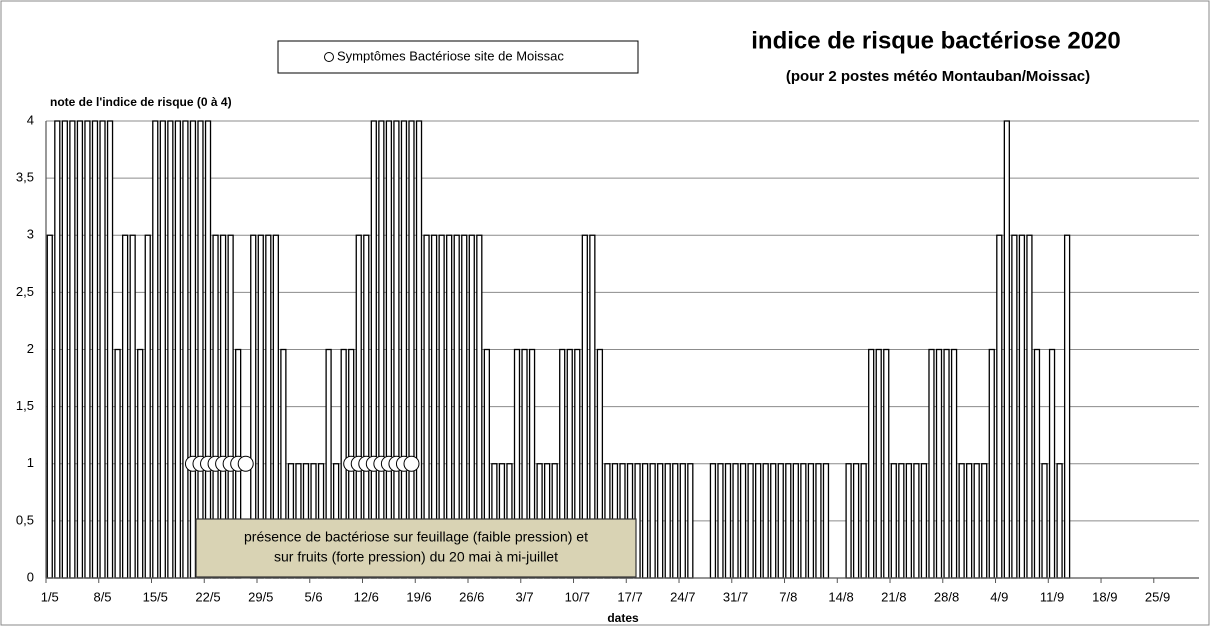 The width and height of the screenshot is (1212, 633). What do you see at coordinates (1052, 596) in the screenshot?
I see `x-tick-label: 11/9` at bounding box center [1052, 596].